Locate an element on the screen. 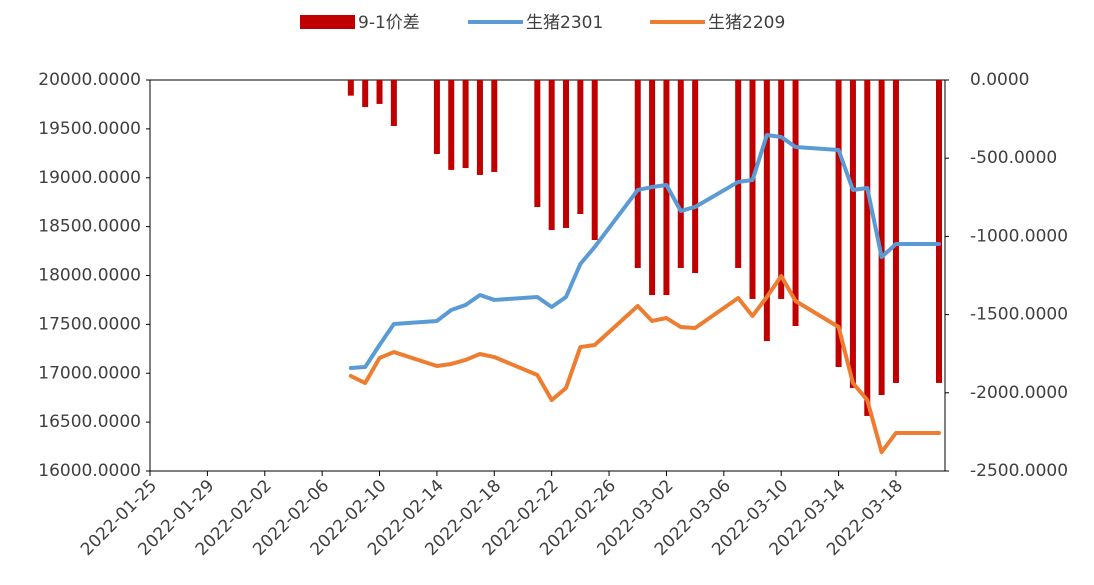 The width and height of the screenshot is (1094, 585). y-tick-label: 20000.0000 is located at coordinates (89, 80).